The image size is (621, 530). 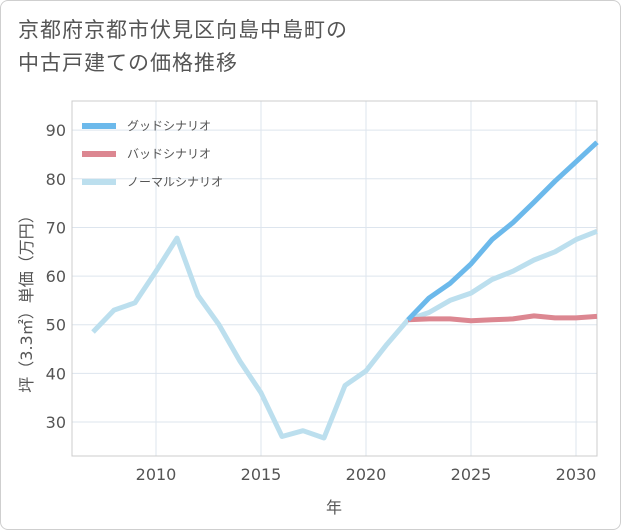 I want to click on y-tick-label-30: 30, so click(x=56, y=422).